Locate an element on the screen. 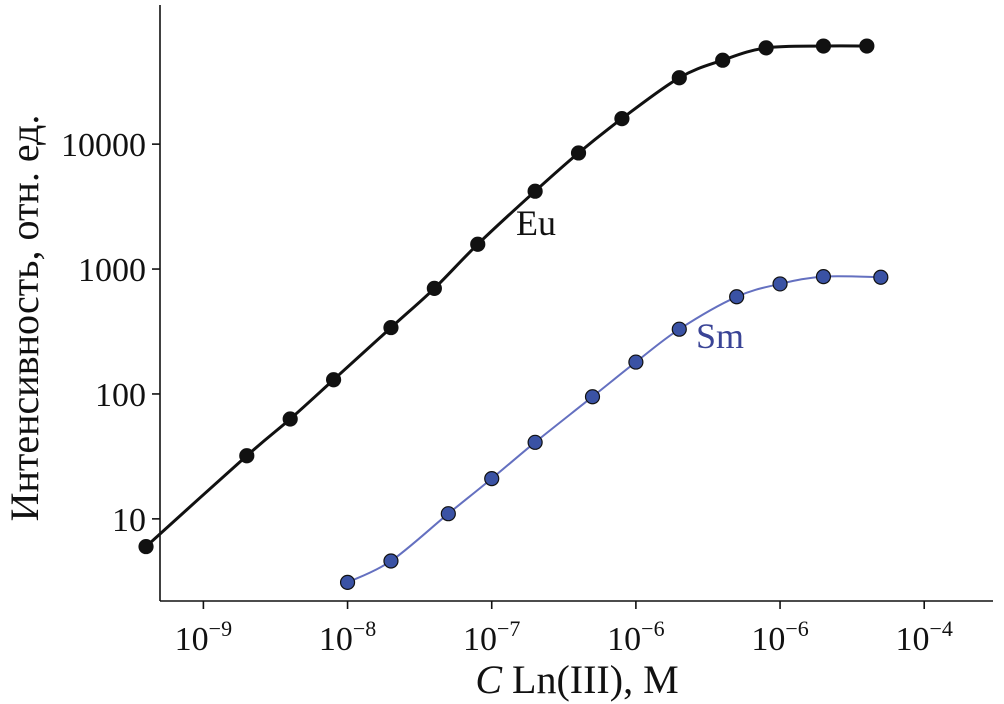 The image size is (1004, 704). y-tick-label: 10000 is located at coordinates (103, 145).